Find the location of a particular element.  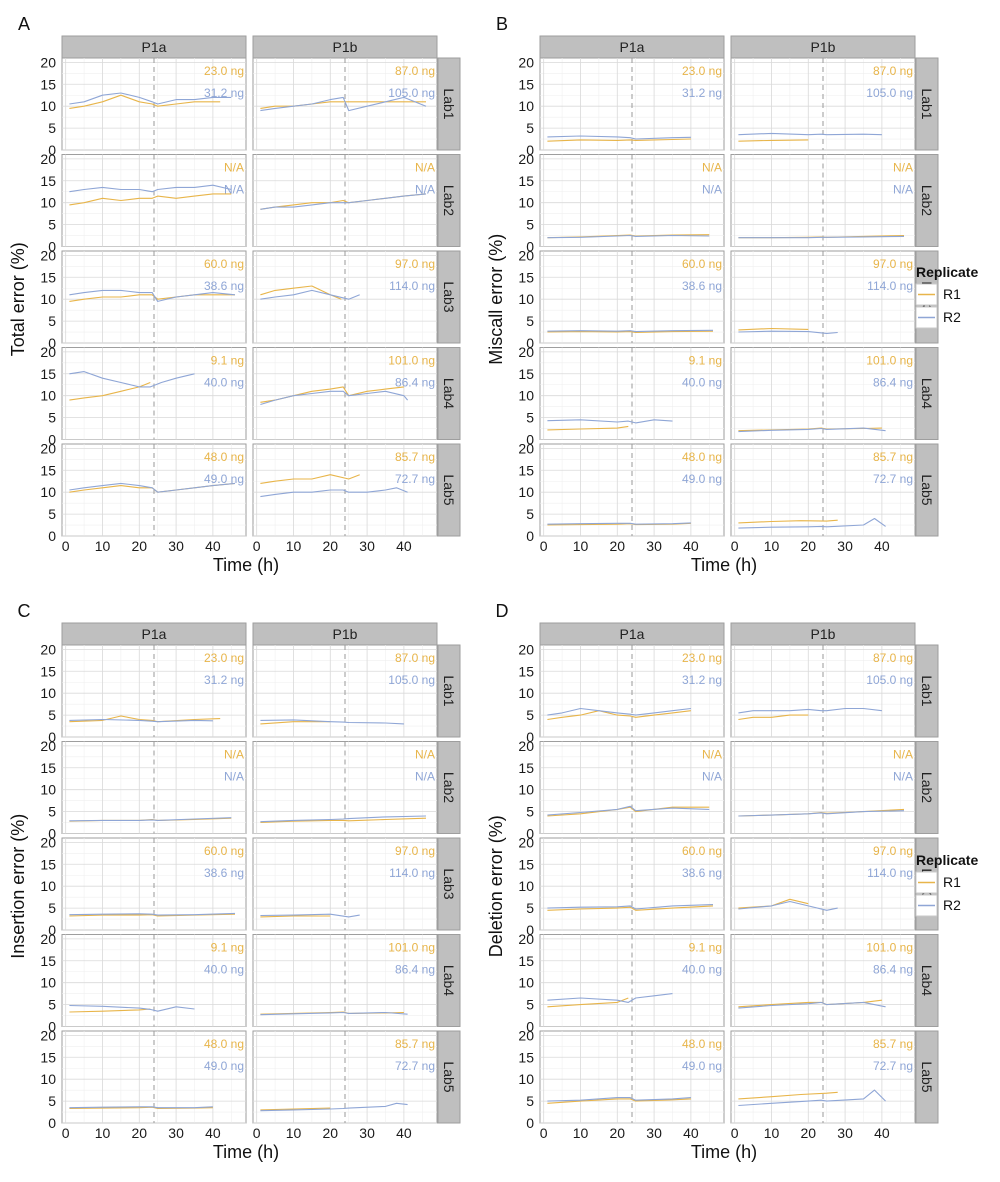

x-tick-label: 30 is located at coordinates (176, 1133).